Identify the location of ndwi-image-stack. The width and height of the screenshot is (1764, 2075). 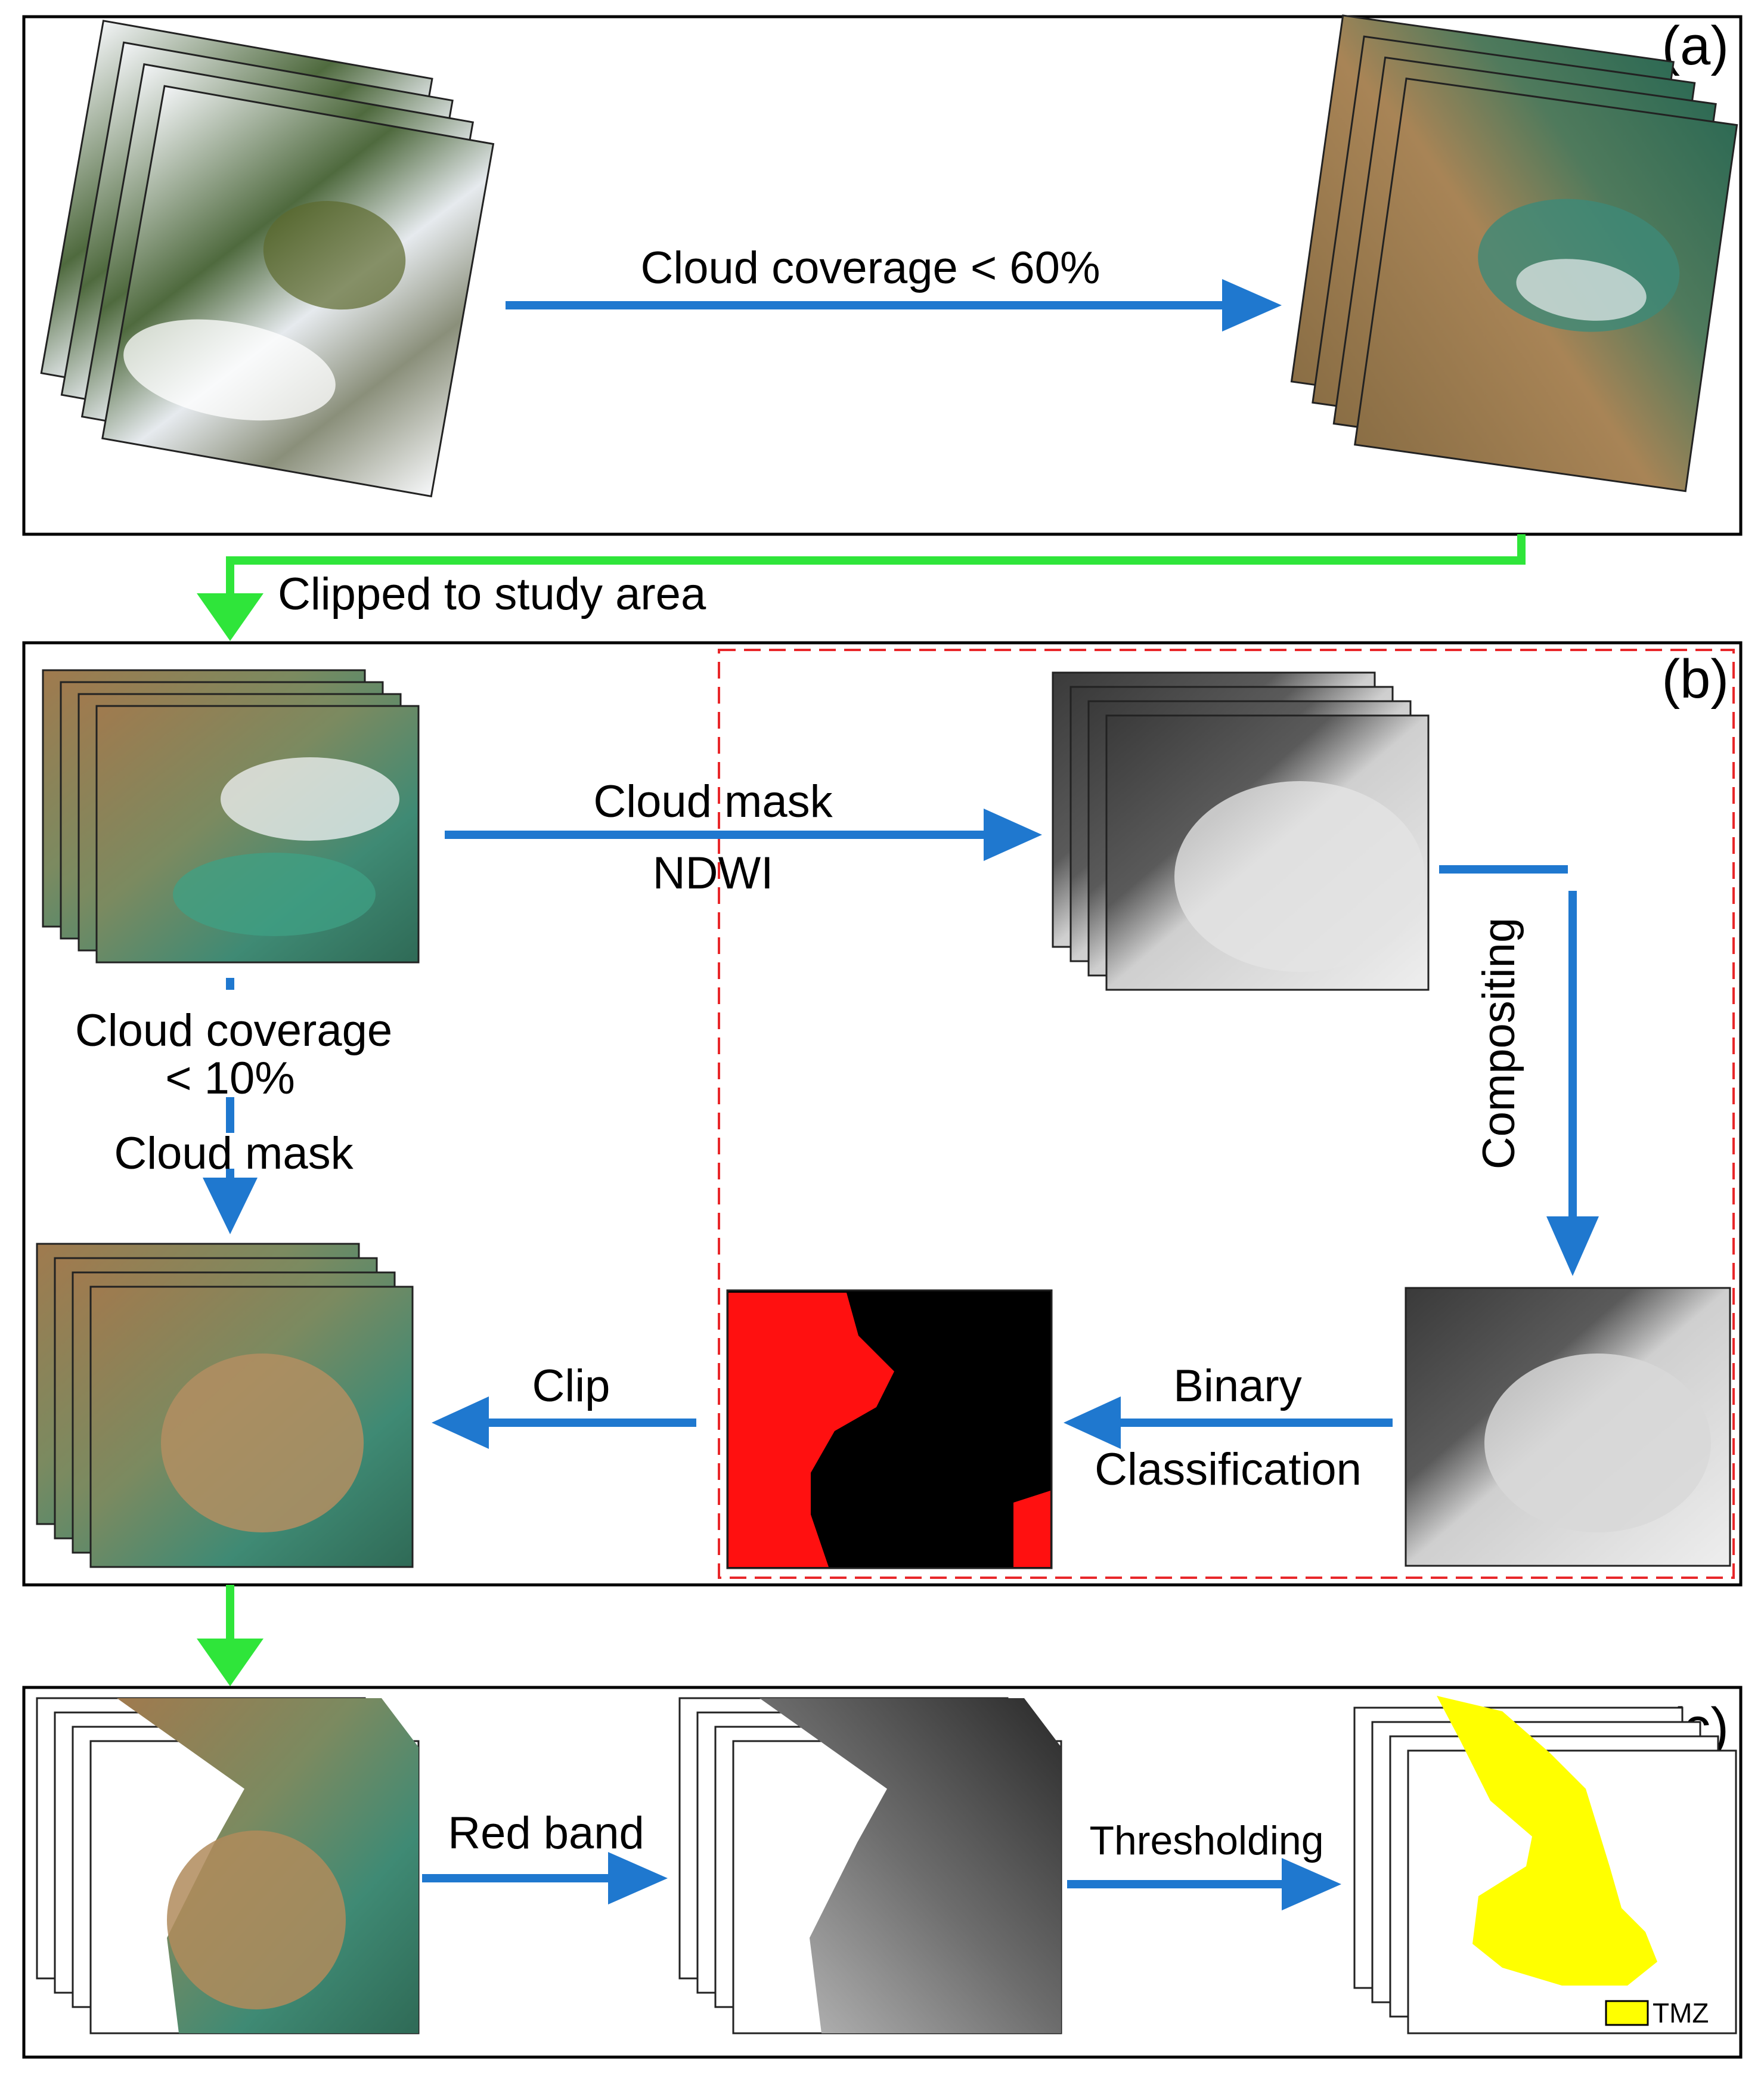
(1241, 831).